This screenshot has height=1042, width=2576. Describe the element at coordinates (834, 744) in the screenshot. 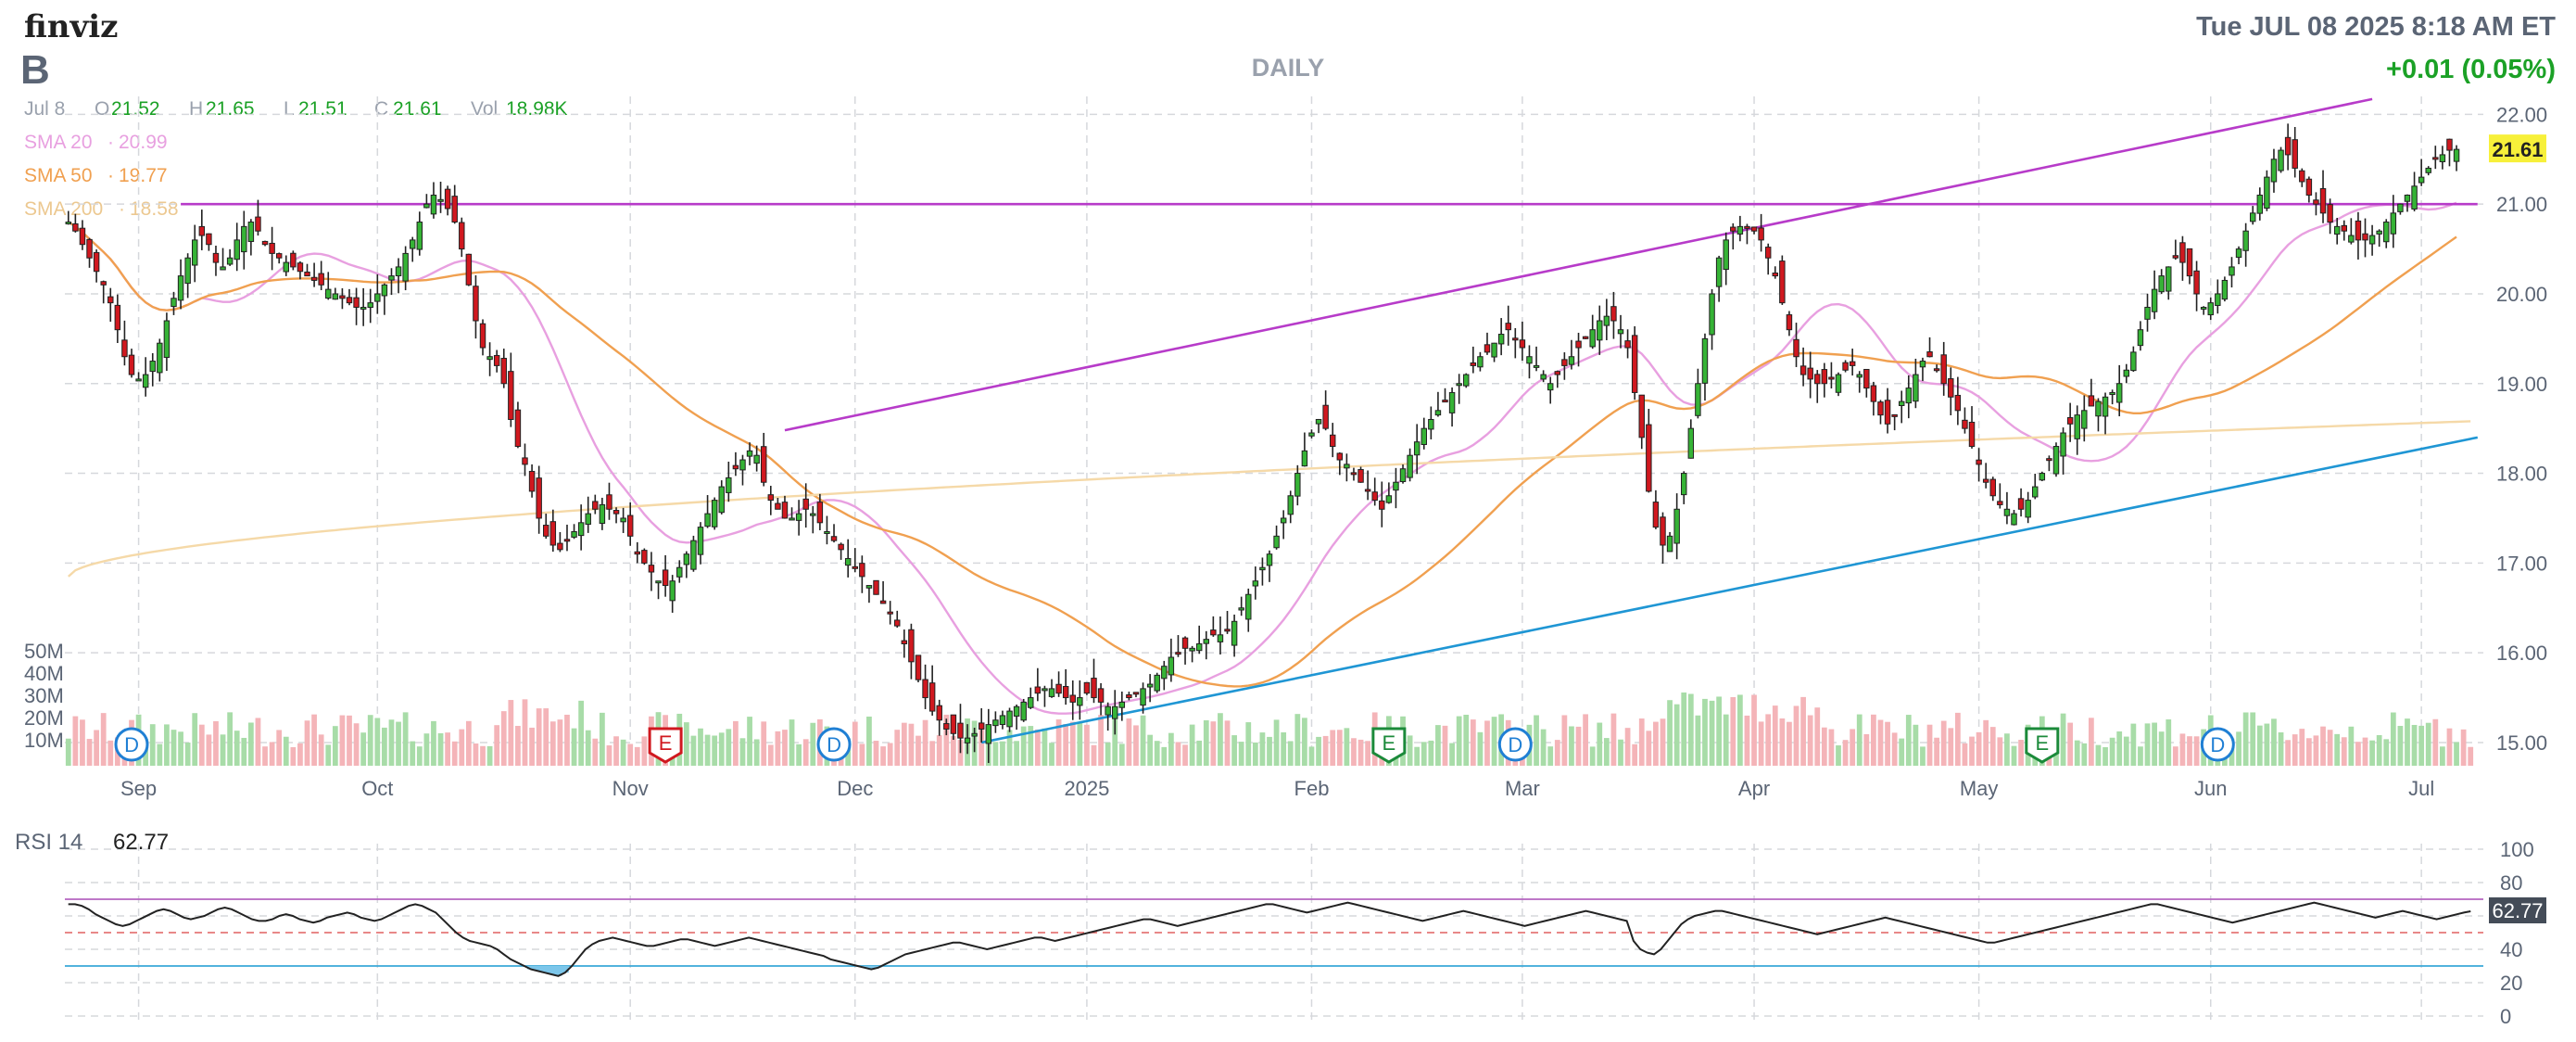

I see `dividend-marker: D` at that location.